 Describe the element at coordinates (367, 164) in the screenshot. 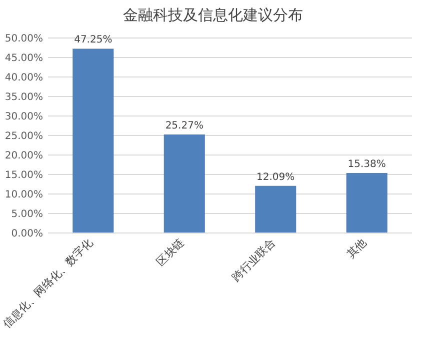

I see `data-label: 15.38%` at that location.